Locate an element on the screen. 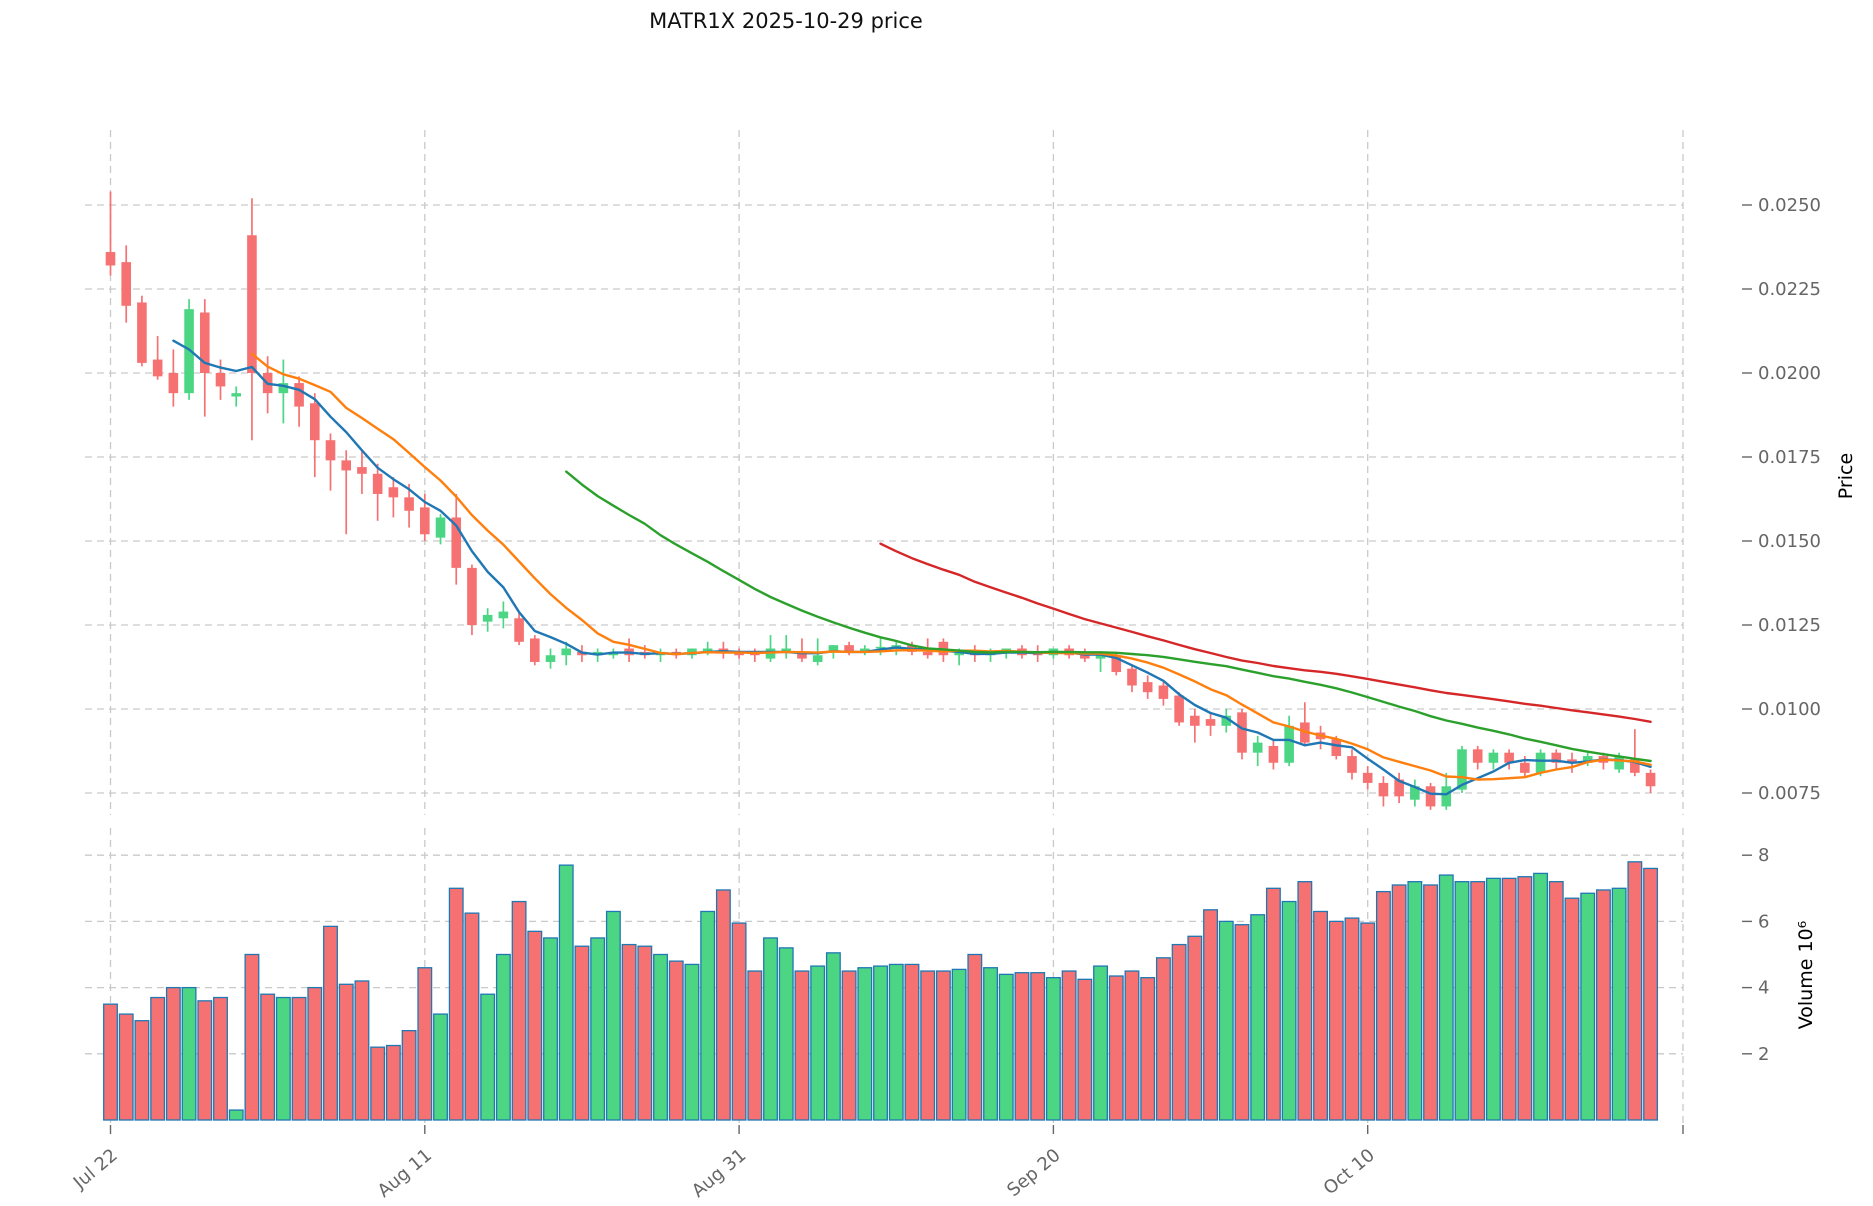 The image size is (1873, 1206). price-tick-label: 0.0125 is located at coordinates (1789, 625).